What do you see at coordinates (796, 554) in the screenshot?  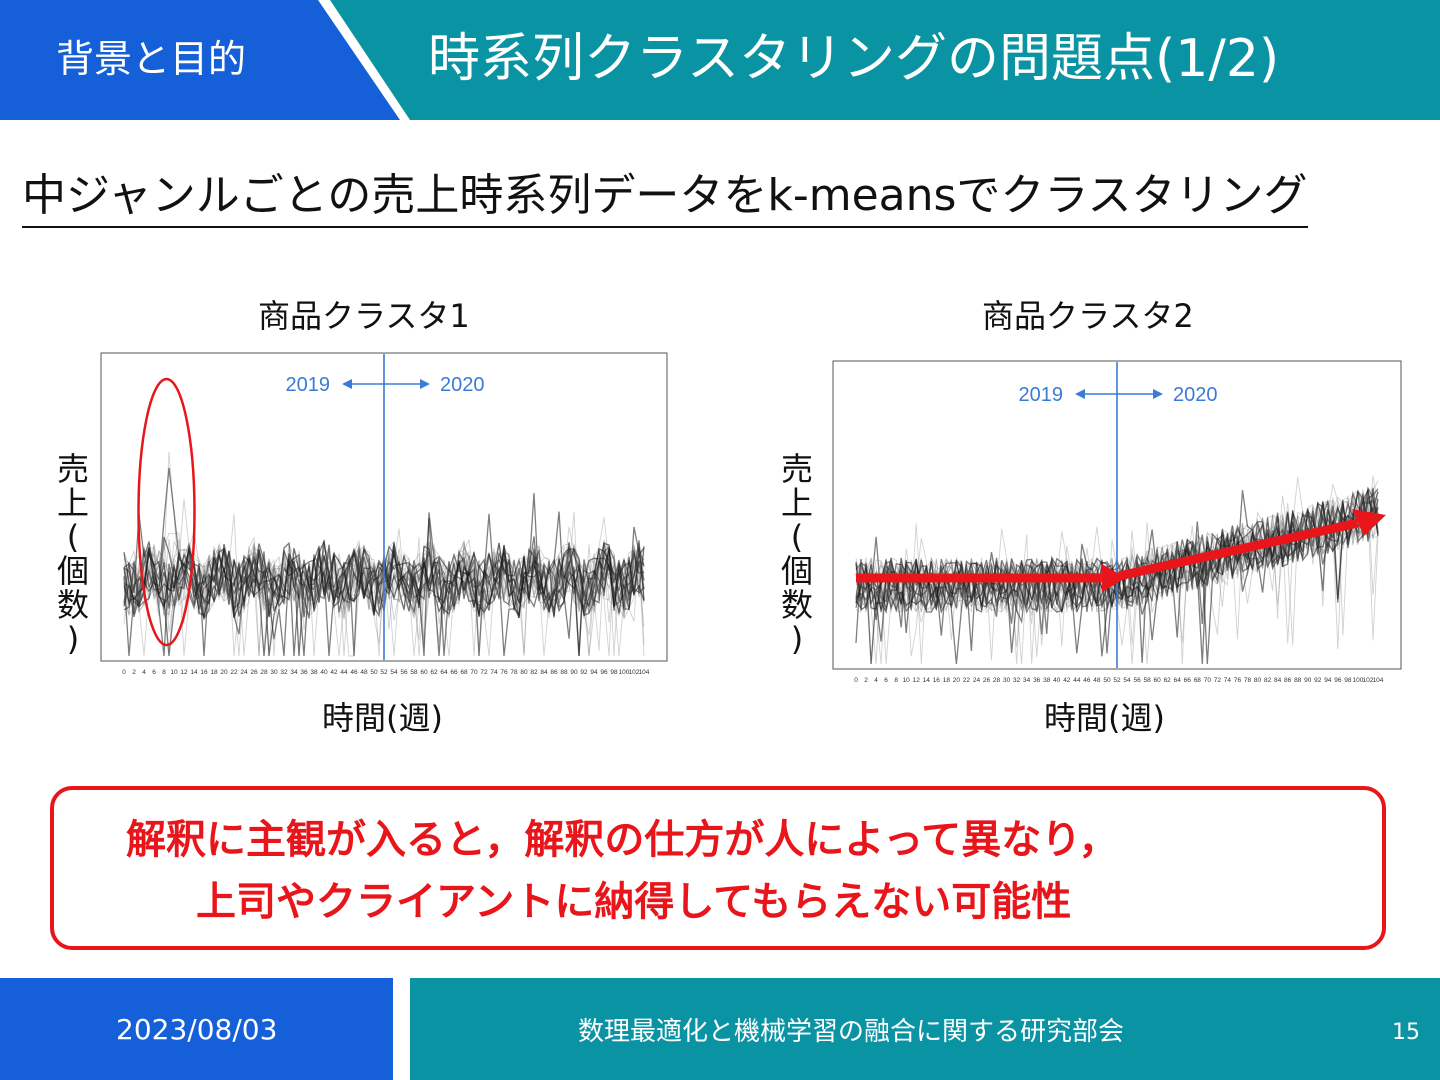 I see `chart2-ylabel: 売上(個数)` at bounding box center [796, 554].